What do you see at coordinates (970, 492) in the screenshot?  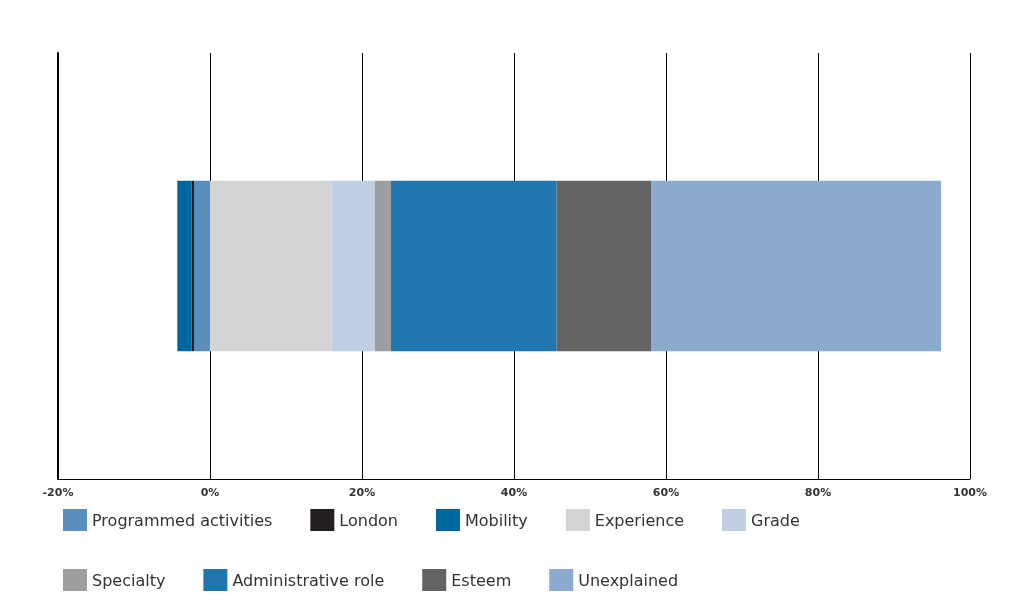 I see `x-tick-label: 100%` at bounding box center [970, 492].